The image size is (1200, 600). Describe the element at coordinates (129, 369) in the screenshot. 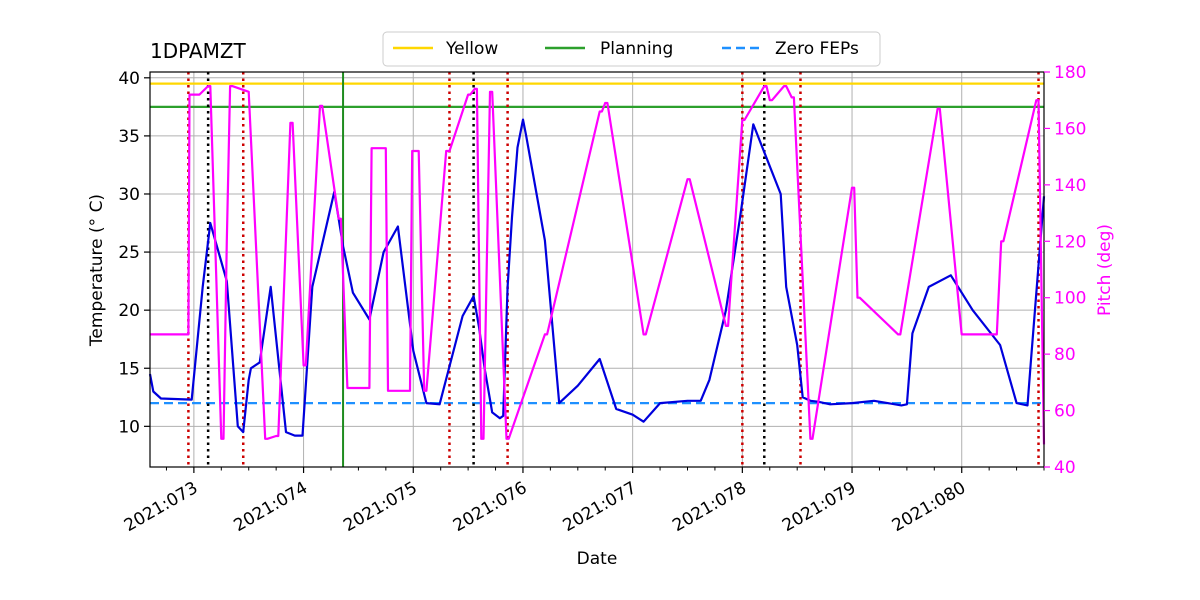

I see `y-left-tick-label: 15` at that location.